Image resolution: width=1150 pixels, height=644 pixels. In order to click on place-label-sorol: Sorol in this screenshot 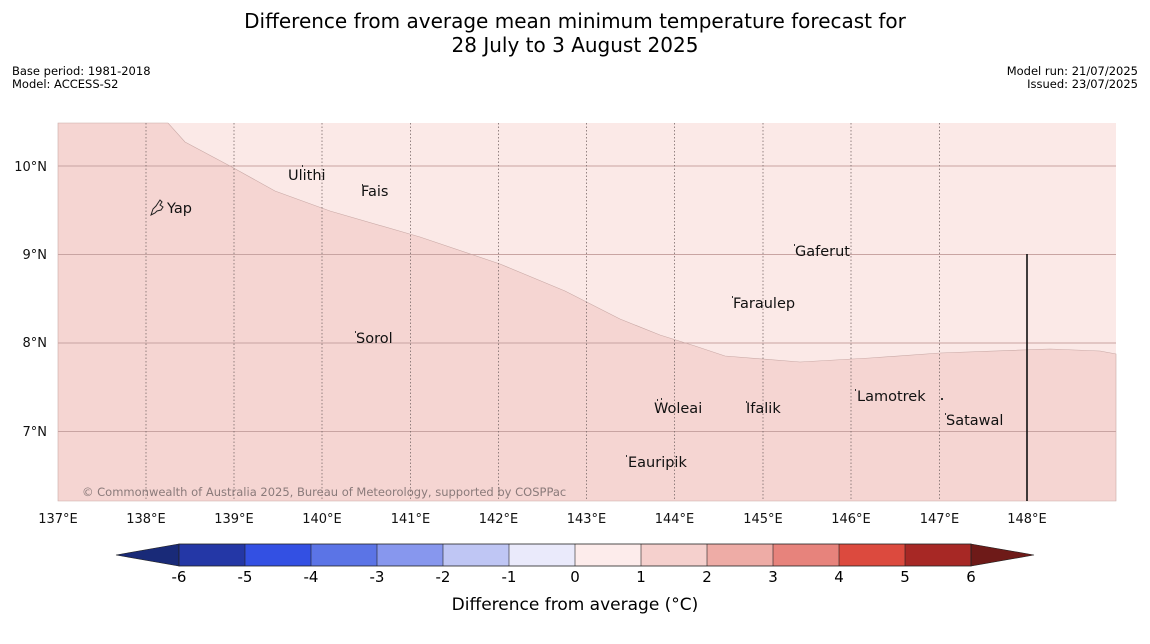, I will do `click(374, 339)`.